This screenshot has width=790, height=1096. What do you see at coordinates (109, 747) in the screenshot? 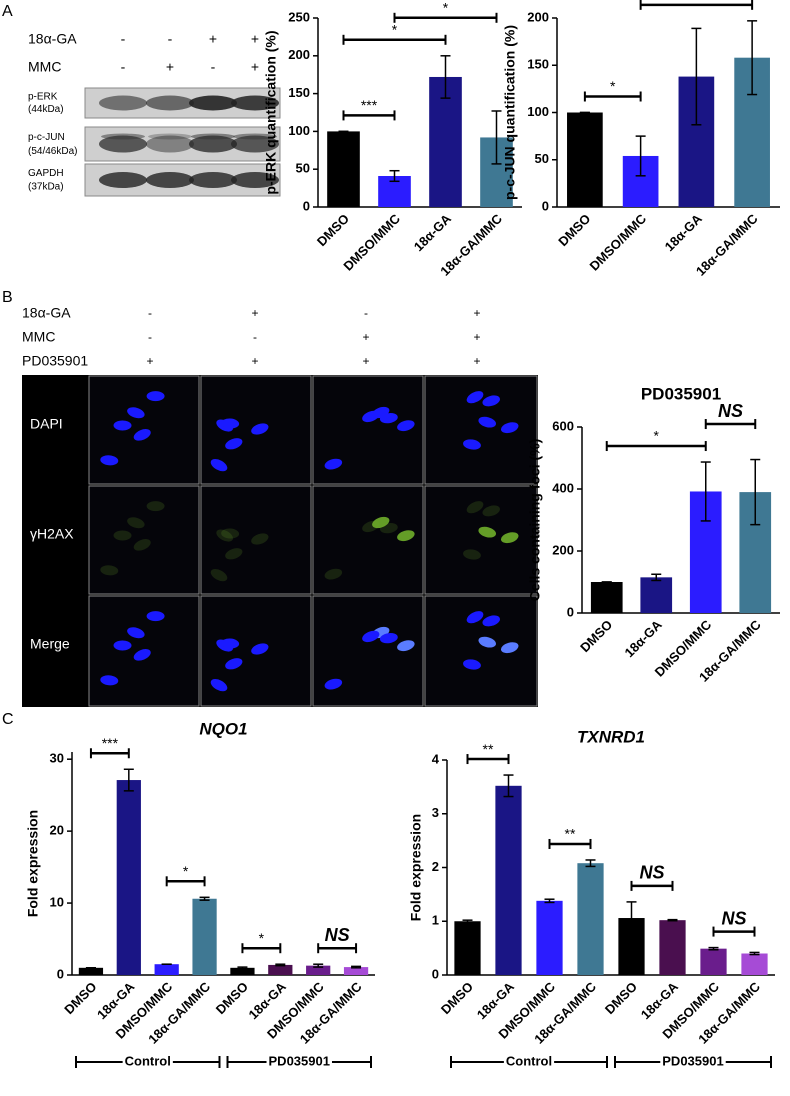
I see `significance-bracket: ***` at bounding box center [109, 747].